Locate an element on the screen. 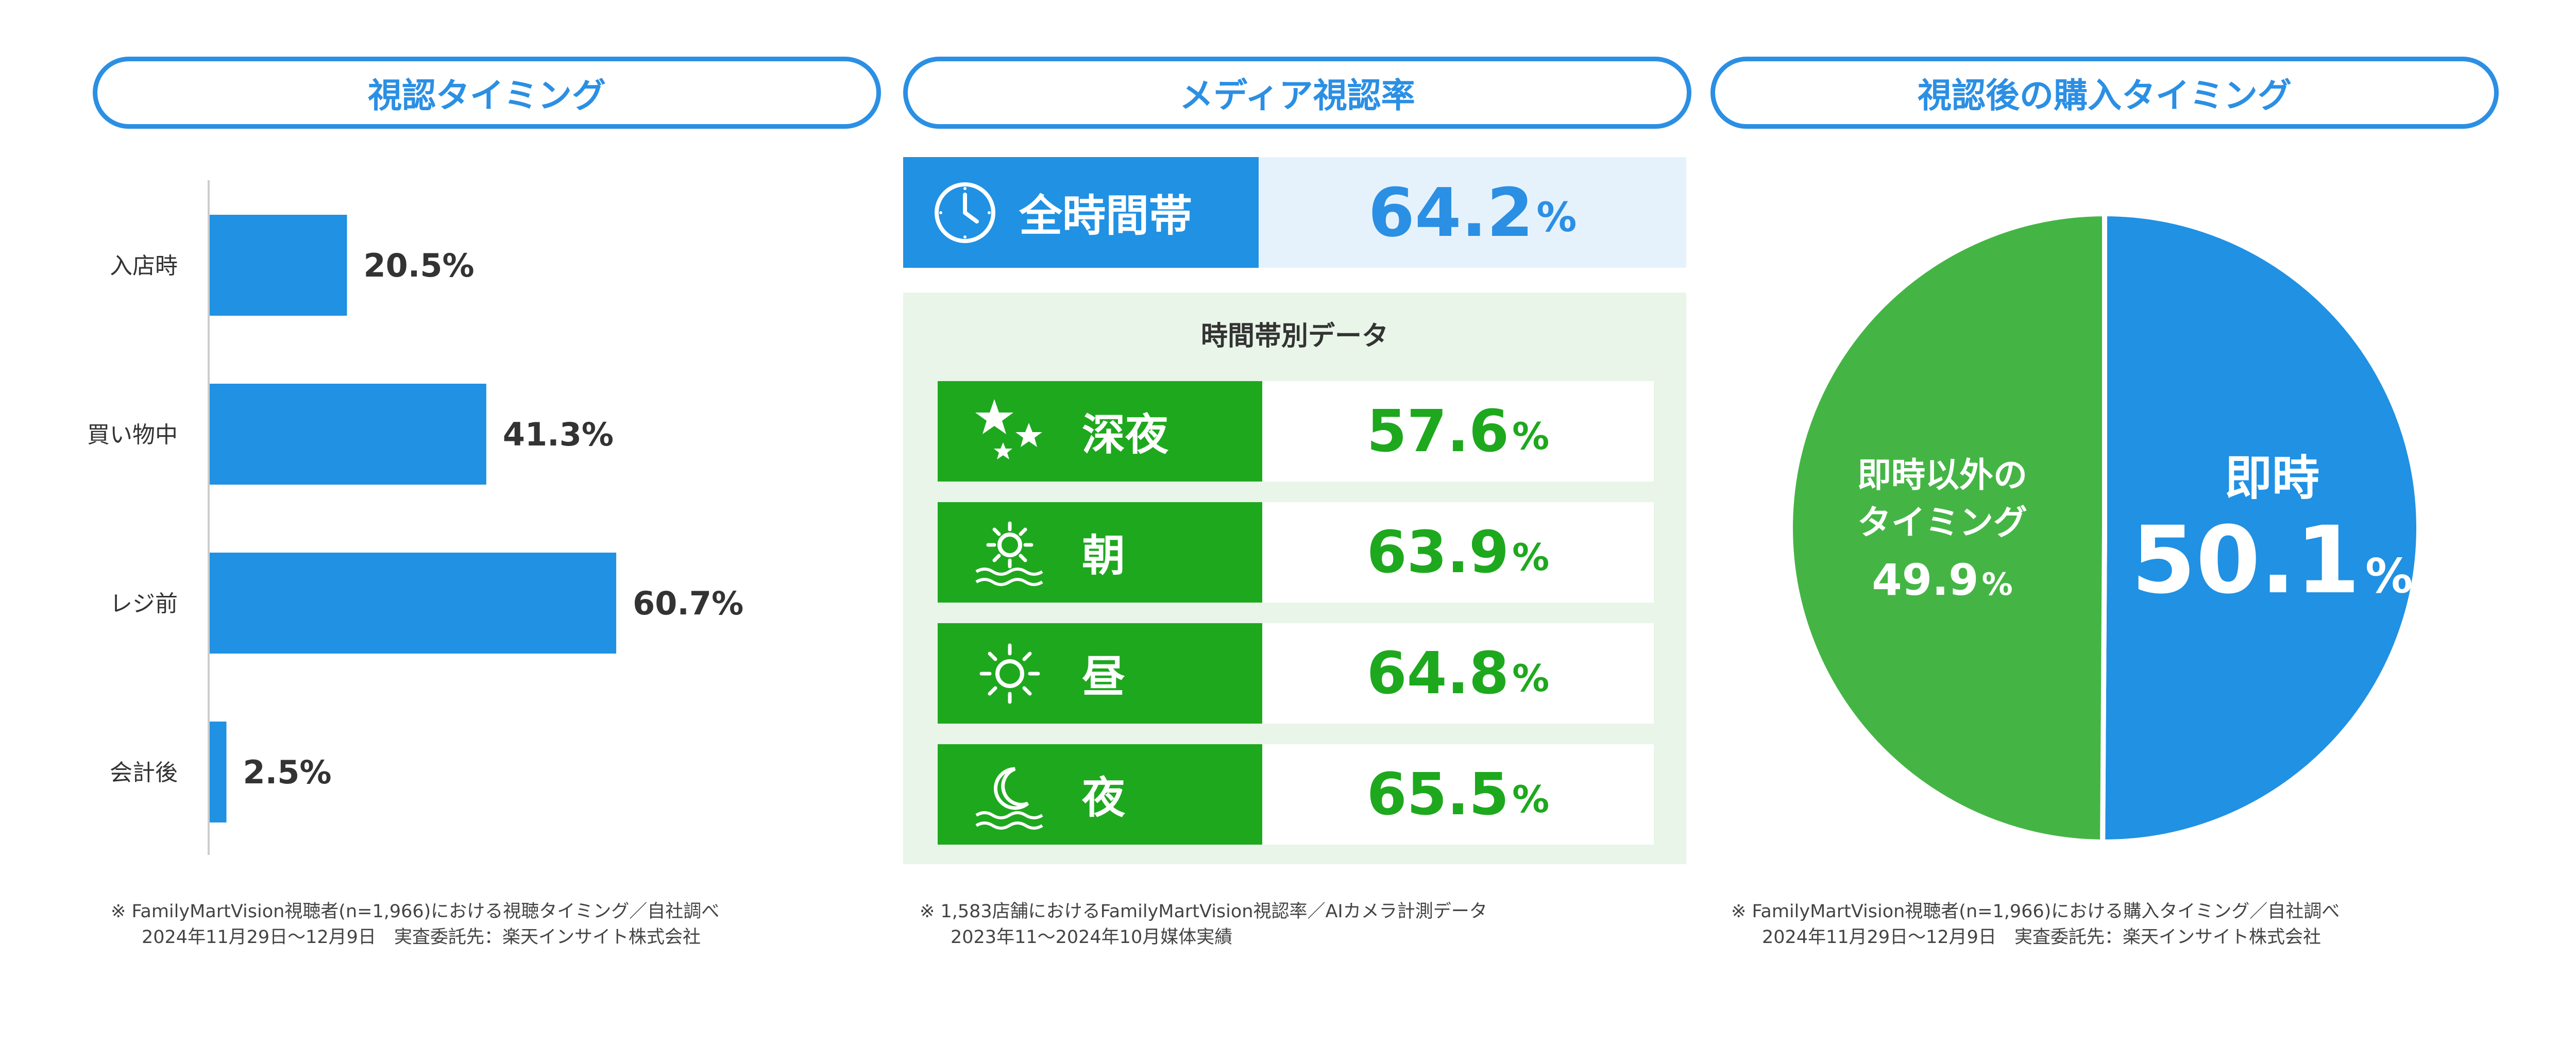 The width and height of the screenshot is (2576, 1046). section-header-viewing-timing-label: 視認タイミング is located at coordinates (487, 95).